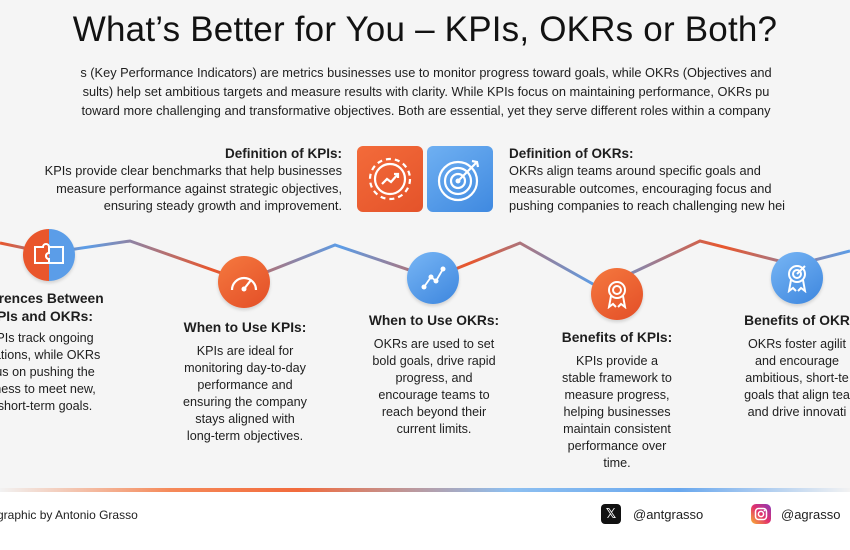 This screenshot has height=550, width=850. What do you see at coordinates (617, 294) in the screenshot?
I see `award-badge-icon` at bounding box center [617, 294].